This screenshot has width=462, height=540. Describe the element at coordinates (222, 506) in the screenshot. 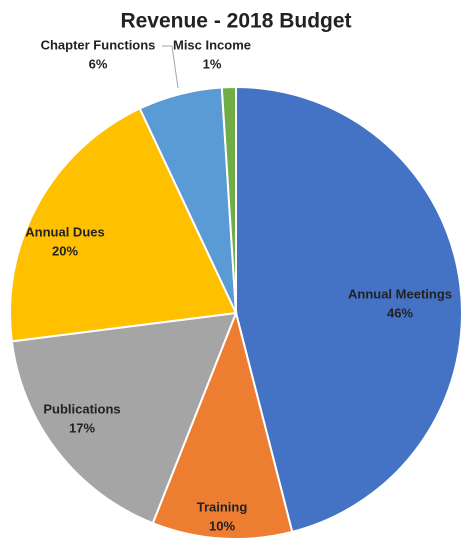

I see `slice-label: Training` at that location.